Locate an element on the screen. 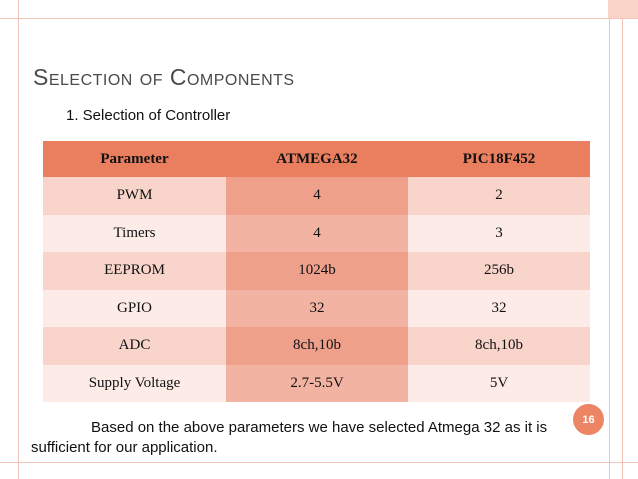 This screenshot has width=638, height=479. cell-parameter: EEPROM is located at coordinates (134, 271).